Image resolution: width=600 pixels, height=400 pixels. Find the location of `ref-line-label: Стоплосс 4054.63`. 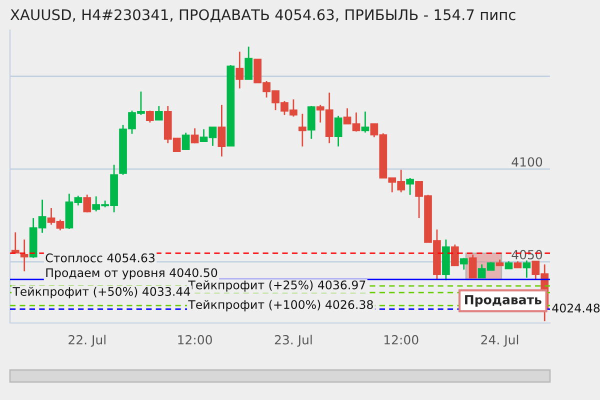

ref-line-label: Стоплосс 4054.63 is located at coordinates (100, 257).